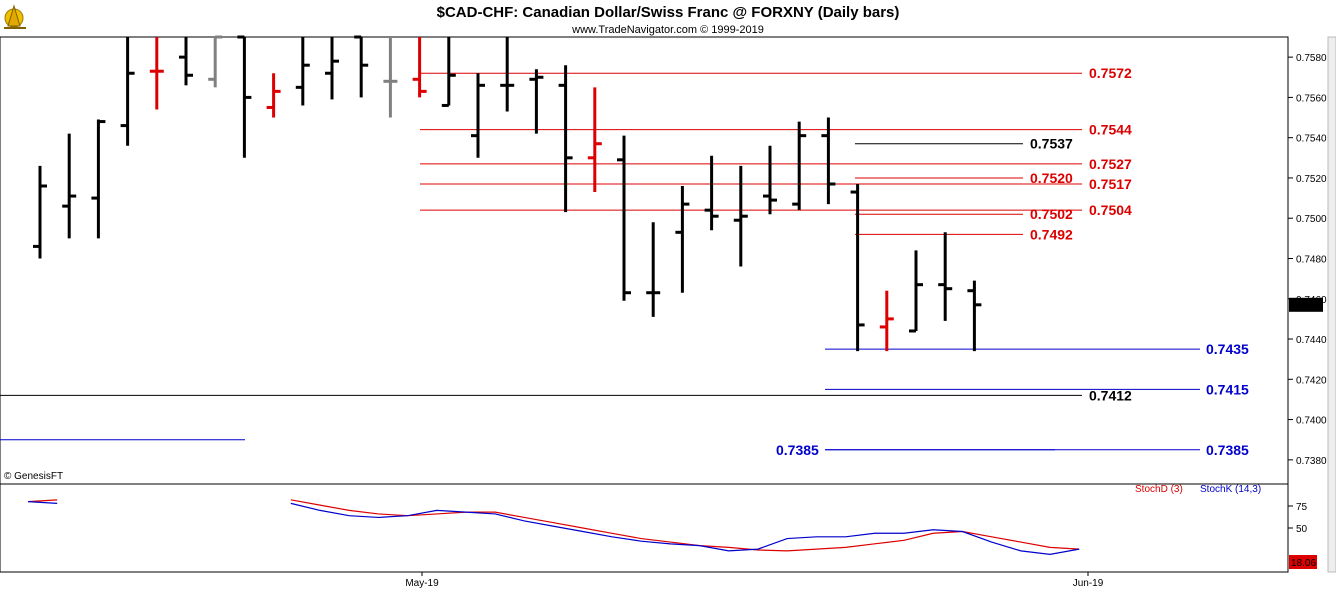 The height and width of the screenshot is (596, 1336). What do you see at coordinates (1311, 98) in the screenshot?
I see `y-tick-label-9: 0.7560` at bounding box center [1311, 98].